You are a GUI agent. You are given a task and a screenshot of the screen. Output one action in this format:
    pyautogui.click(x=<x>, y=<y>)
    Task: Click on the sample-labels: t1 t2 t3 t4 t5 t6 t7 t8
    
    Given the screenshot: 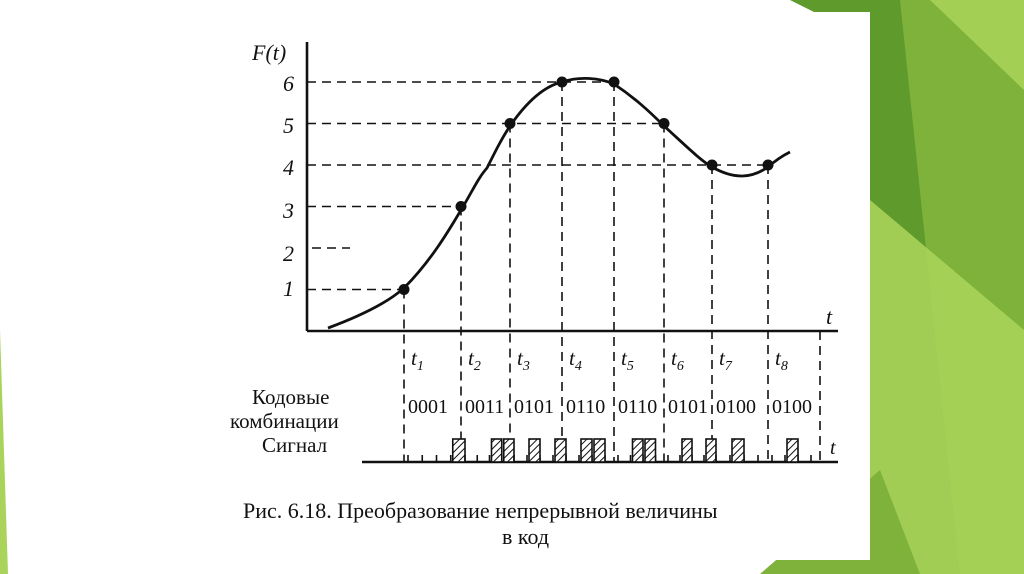 What is the action you would take?
    pyautogui.click(x=599, y=360)
    